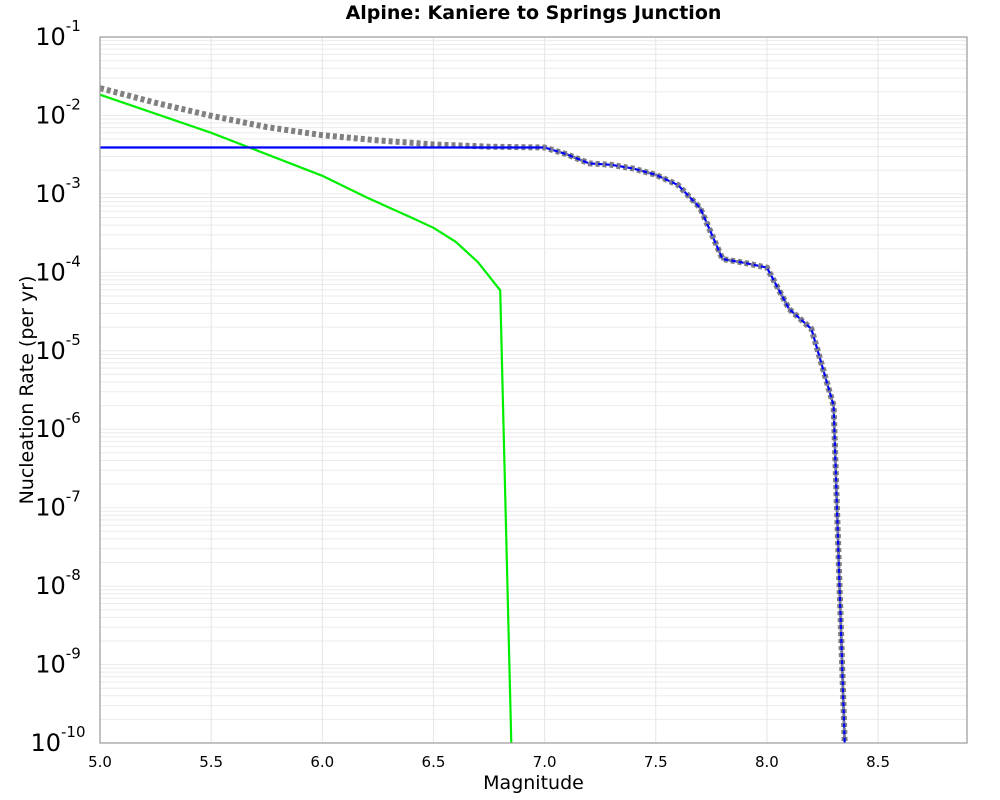 Image resolution: width=1000 pixels, height=800 pixels. Describe the element at coordinates (58, 583) in the screenshot. I see `y-tick-label: 10⁻⁸` at that location.